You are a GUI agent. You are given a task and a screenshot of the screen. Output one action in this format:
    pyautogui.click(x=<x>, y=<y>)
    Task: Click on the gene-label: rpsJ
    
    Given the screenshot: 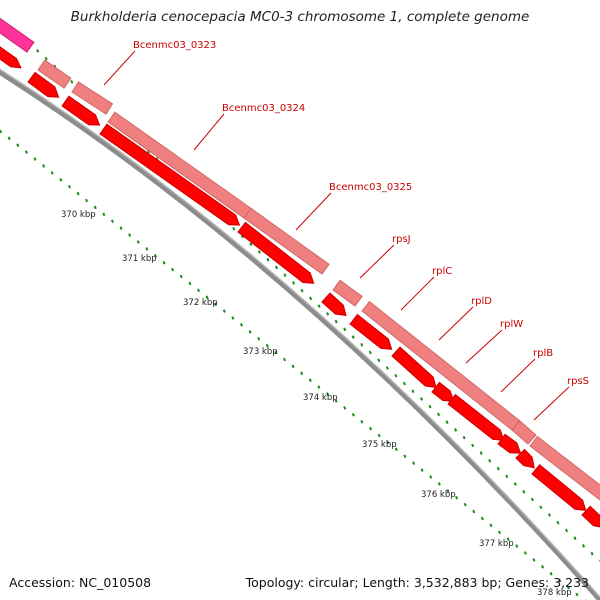 What is the action you would take?
    pyautogui.click(x=401, y=239)
    